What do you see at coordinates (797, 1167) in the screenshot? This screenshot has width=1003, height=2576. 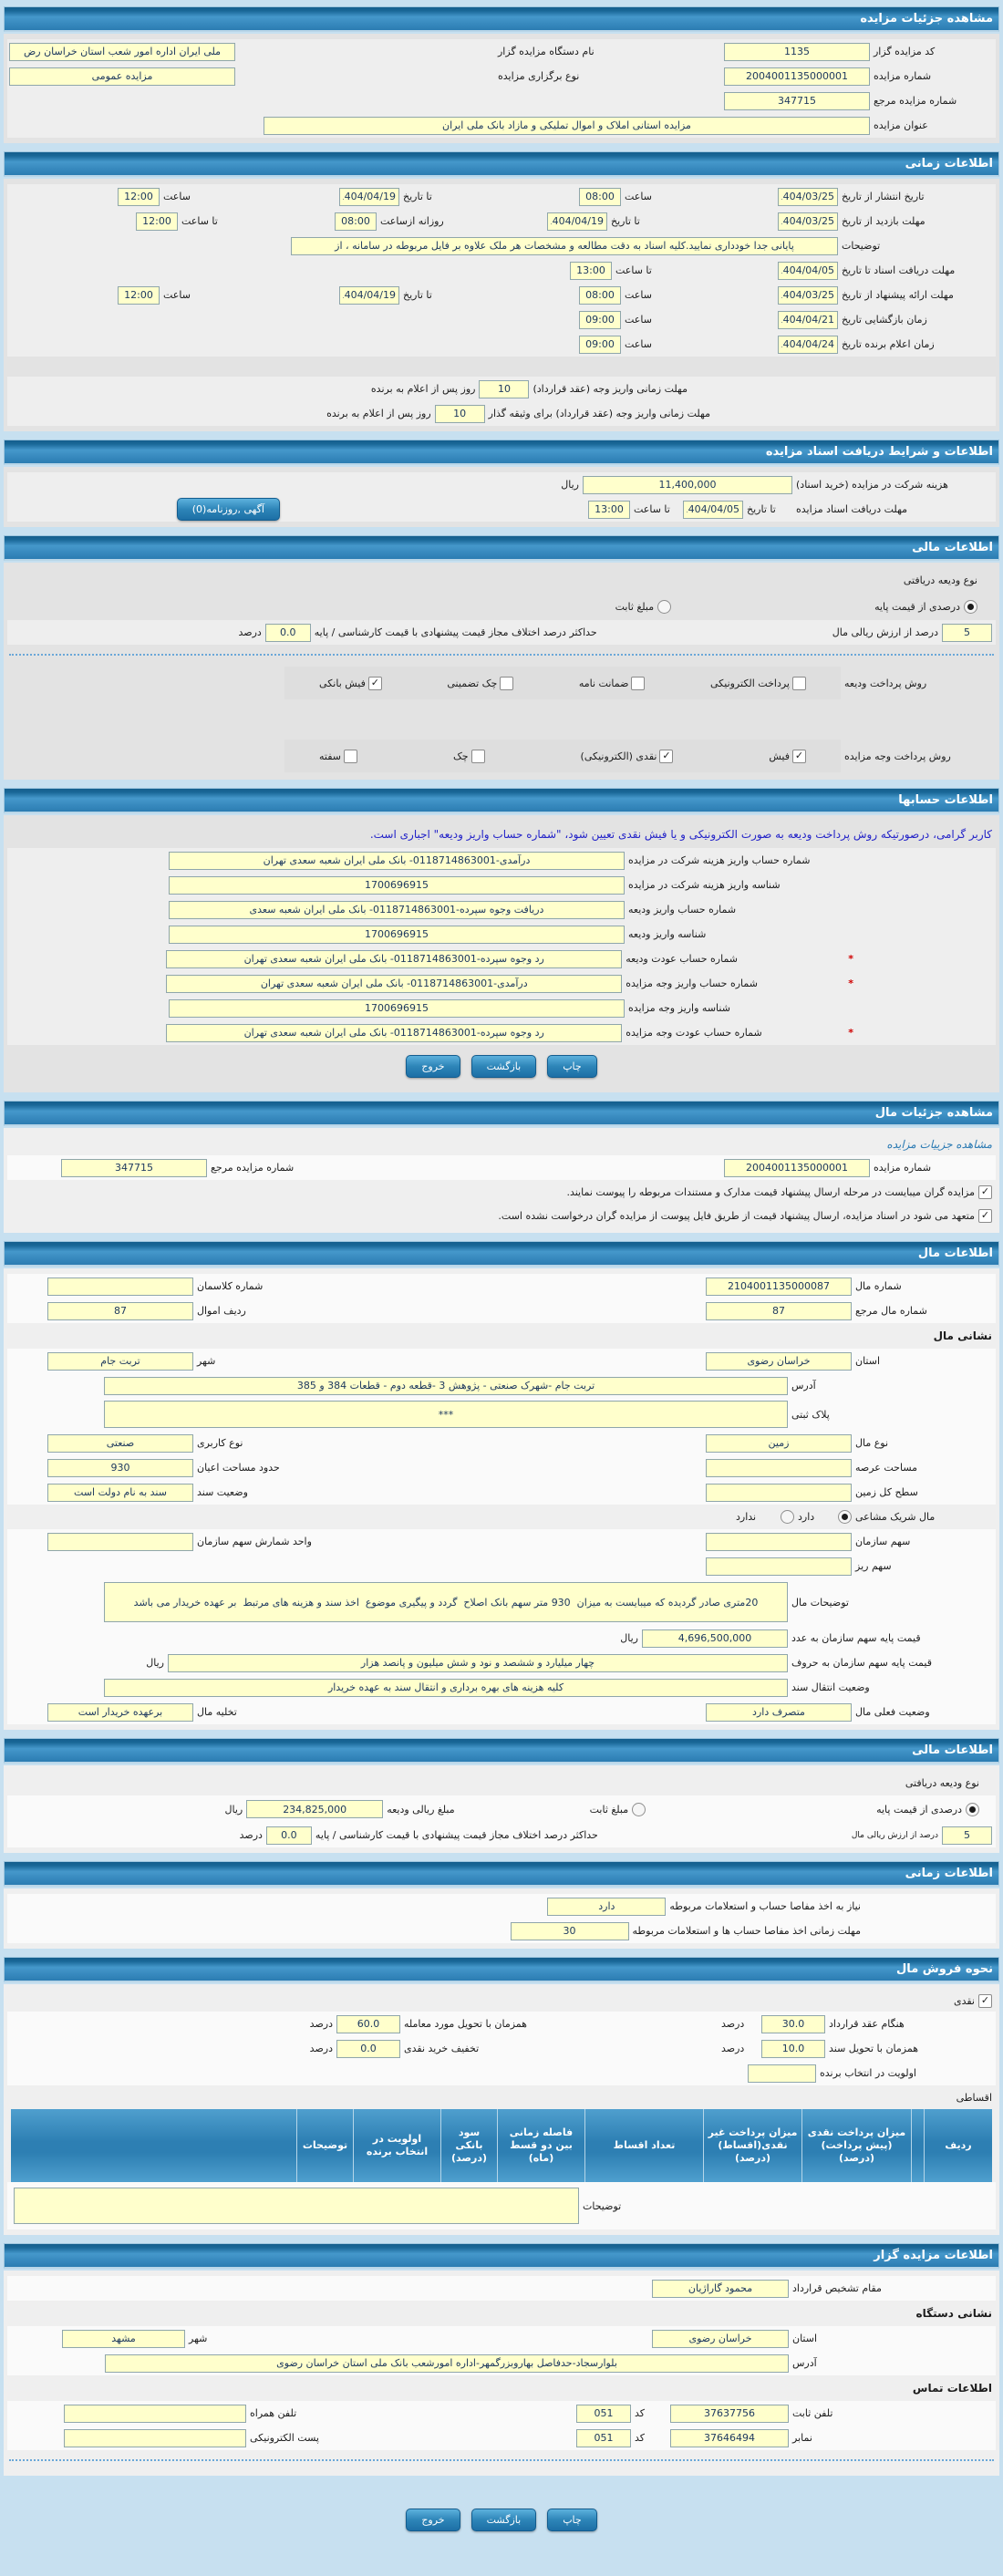 I see `asset-auction-number-input` at bounding box center [797, 1167].